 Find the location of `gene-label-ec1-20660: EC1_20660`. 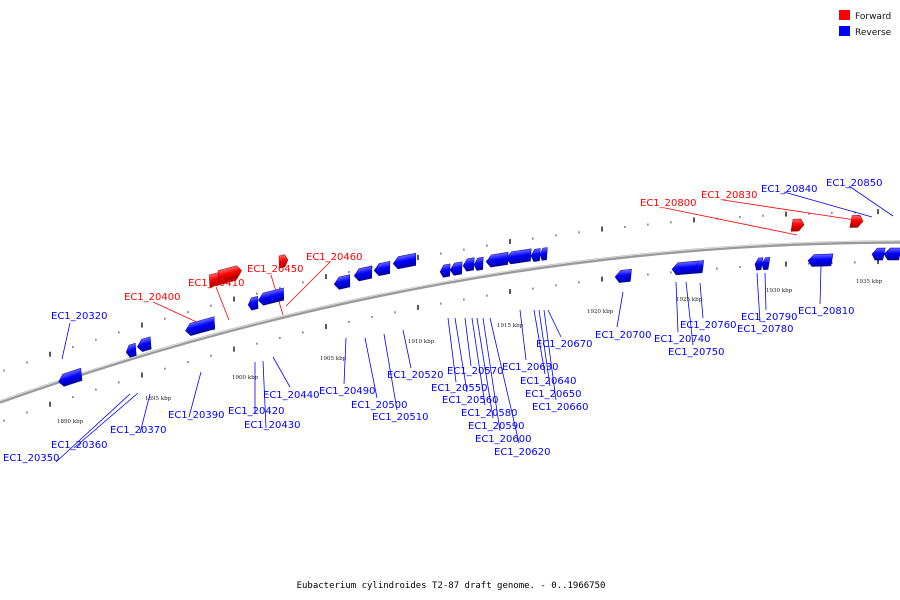

gene-label-ec1-20660: EC1_20660 is located at coordinates (560, 407).